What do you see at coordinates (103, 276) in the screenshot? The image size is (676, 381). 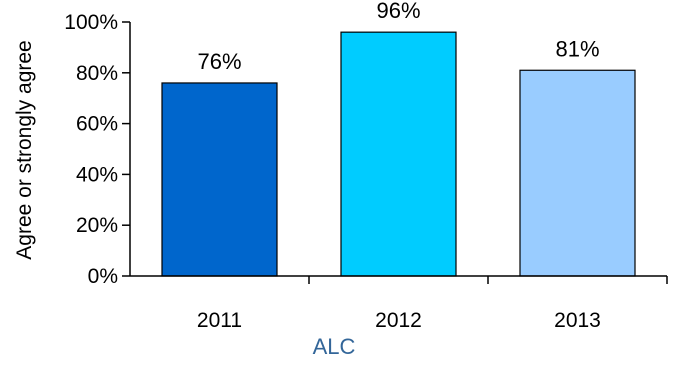 I see `y-tick-label: 0%` at bounding box center [103, 276].